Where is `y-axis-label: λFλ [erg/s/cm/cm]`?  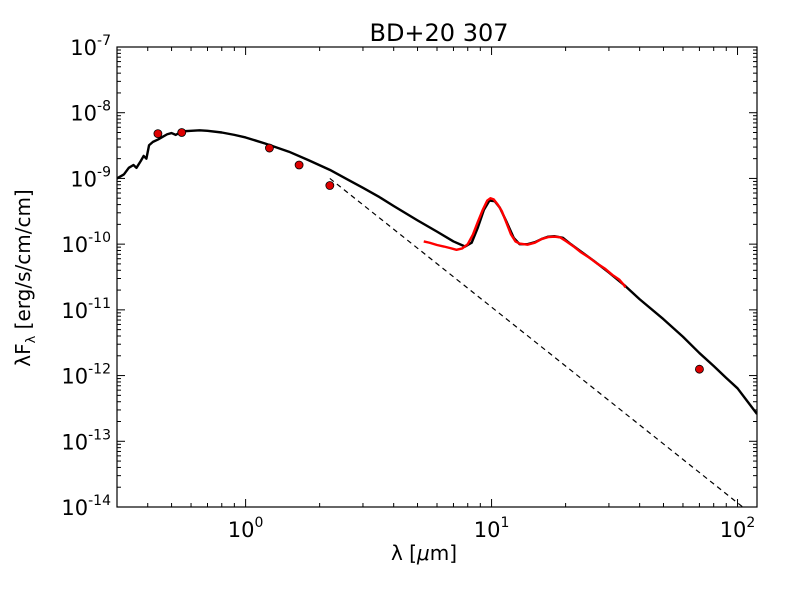 y-axis-label: λFλ [erg/s/cm/cm] is located at coordinates (25, 277).